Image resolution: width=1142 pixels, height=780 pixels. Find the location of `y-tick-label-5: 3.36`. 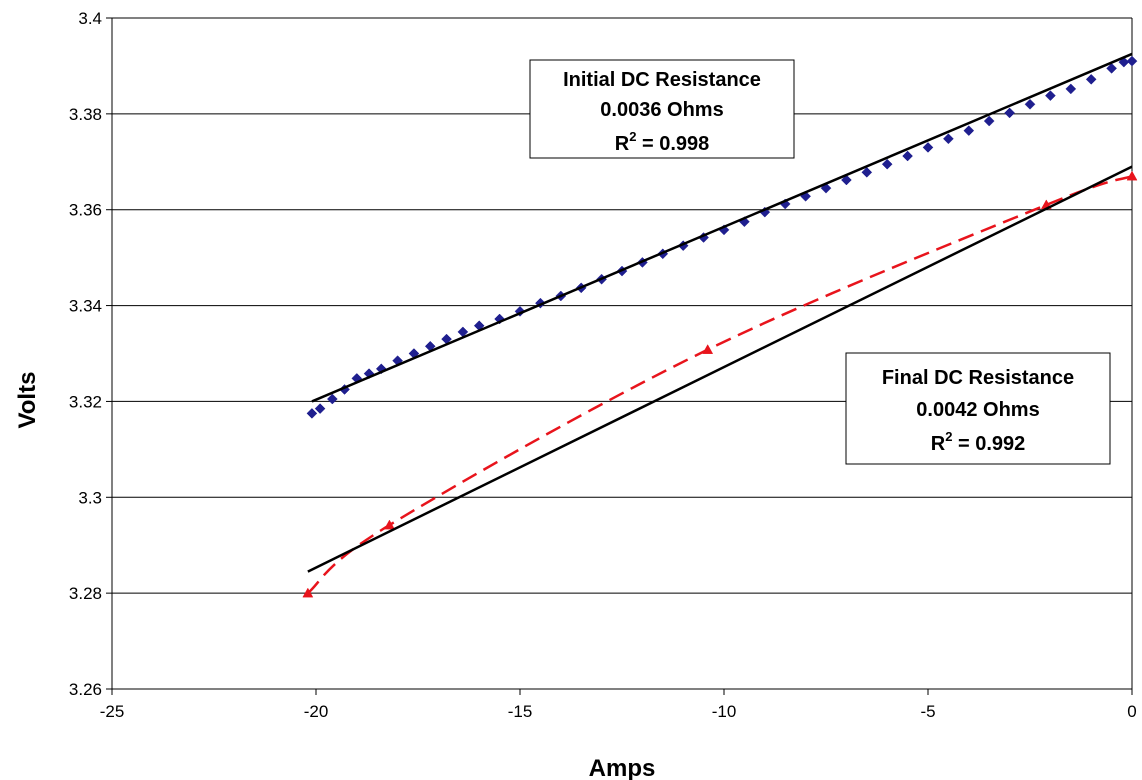

y-tick-label-5: 3.36 is located at coordinates (85, 210).